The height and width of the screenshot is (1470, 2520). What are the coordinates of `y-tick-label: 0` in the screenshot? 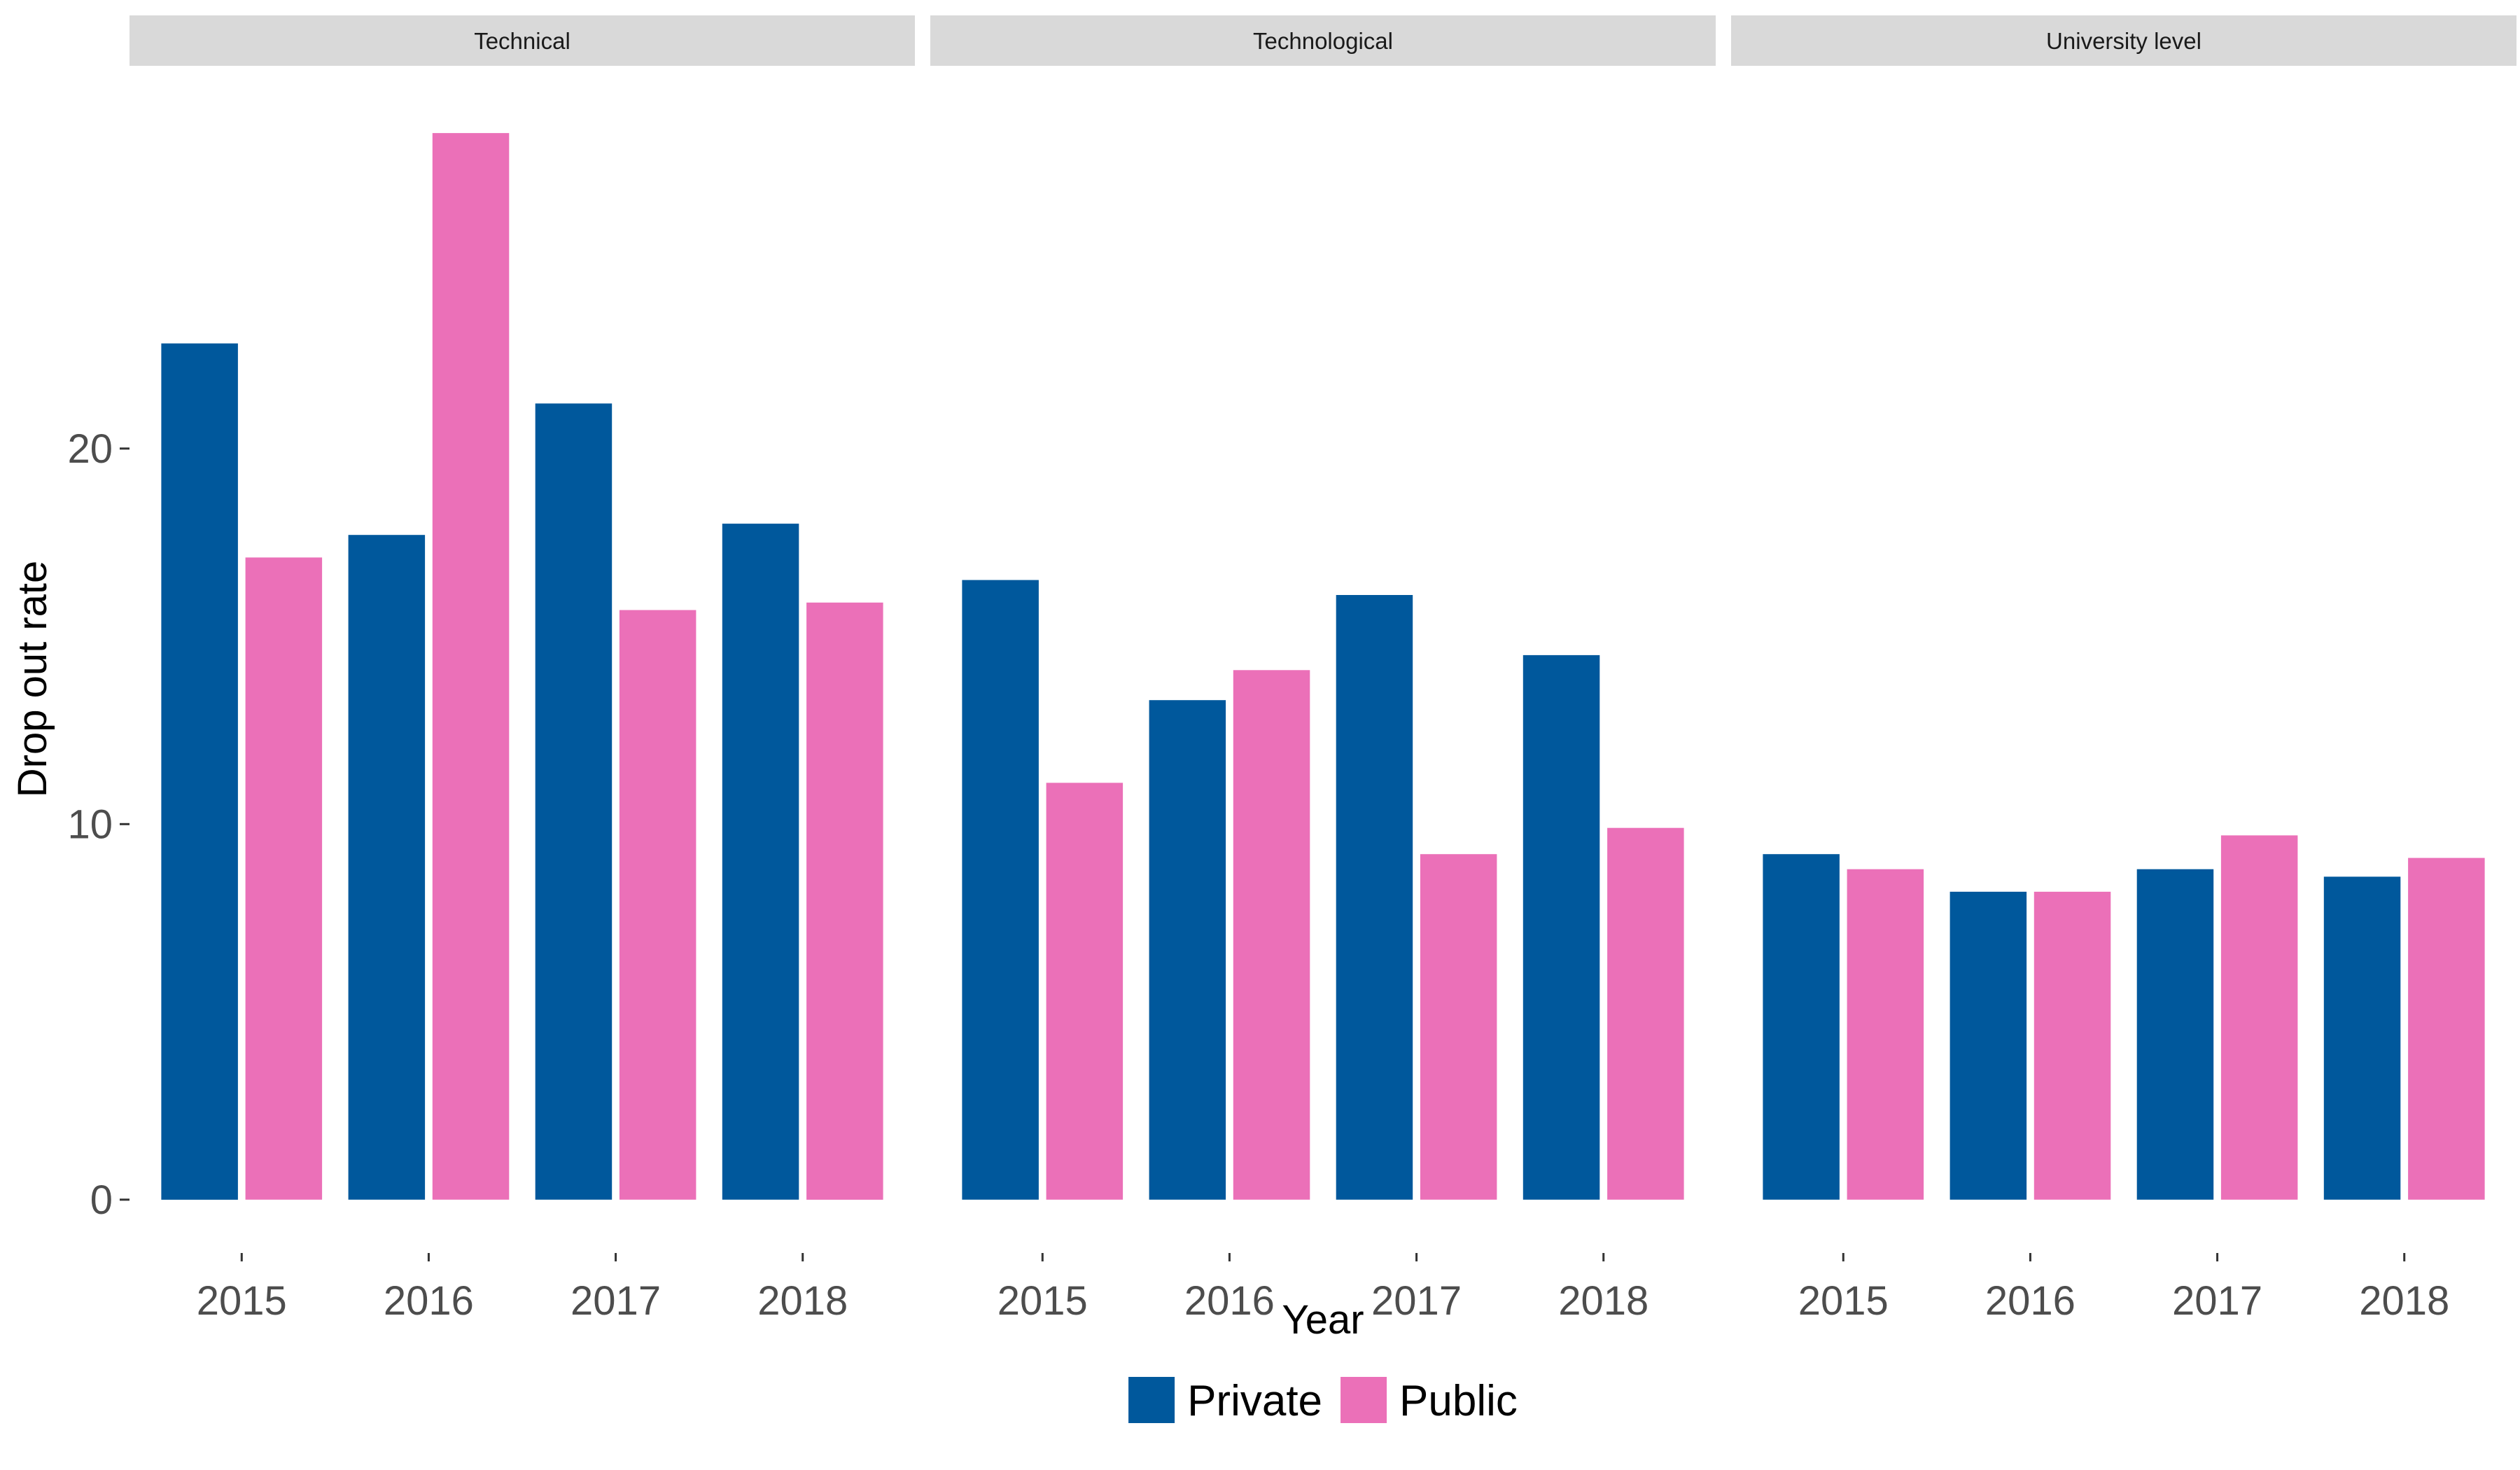 It's located at (101, 1200).